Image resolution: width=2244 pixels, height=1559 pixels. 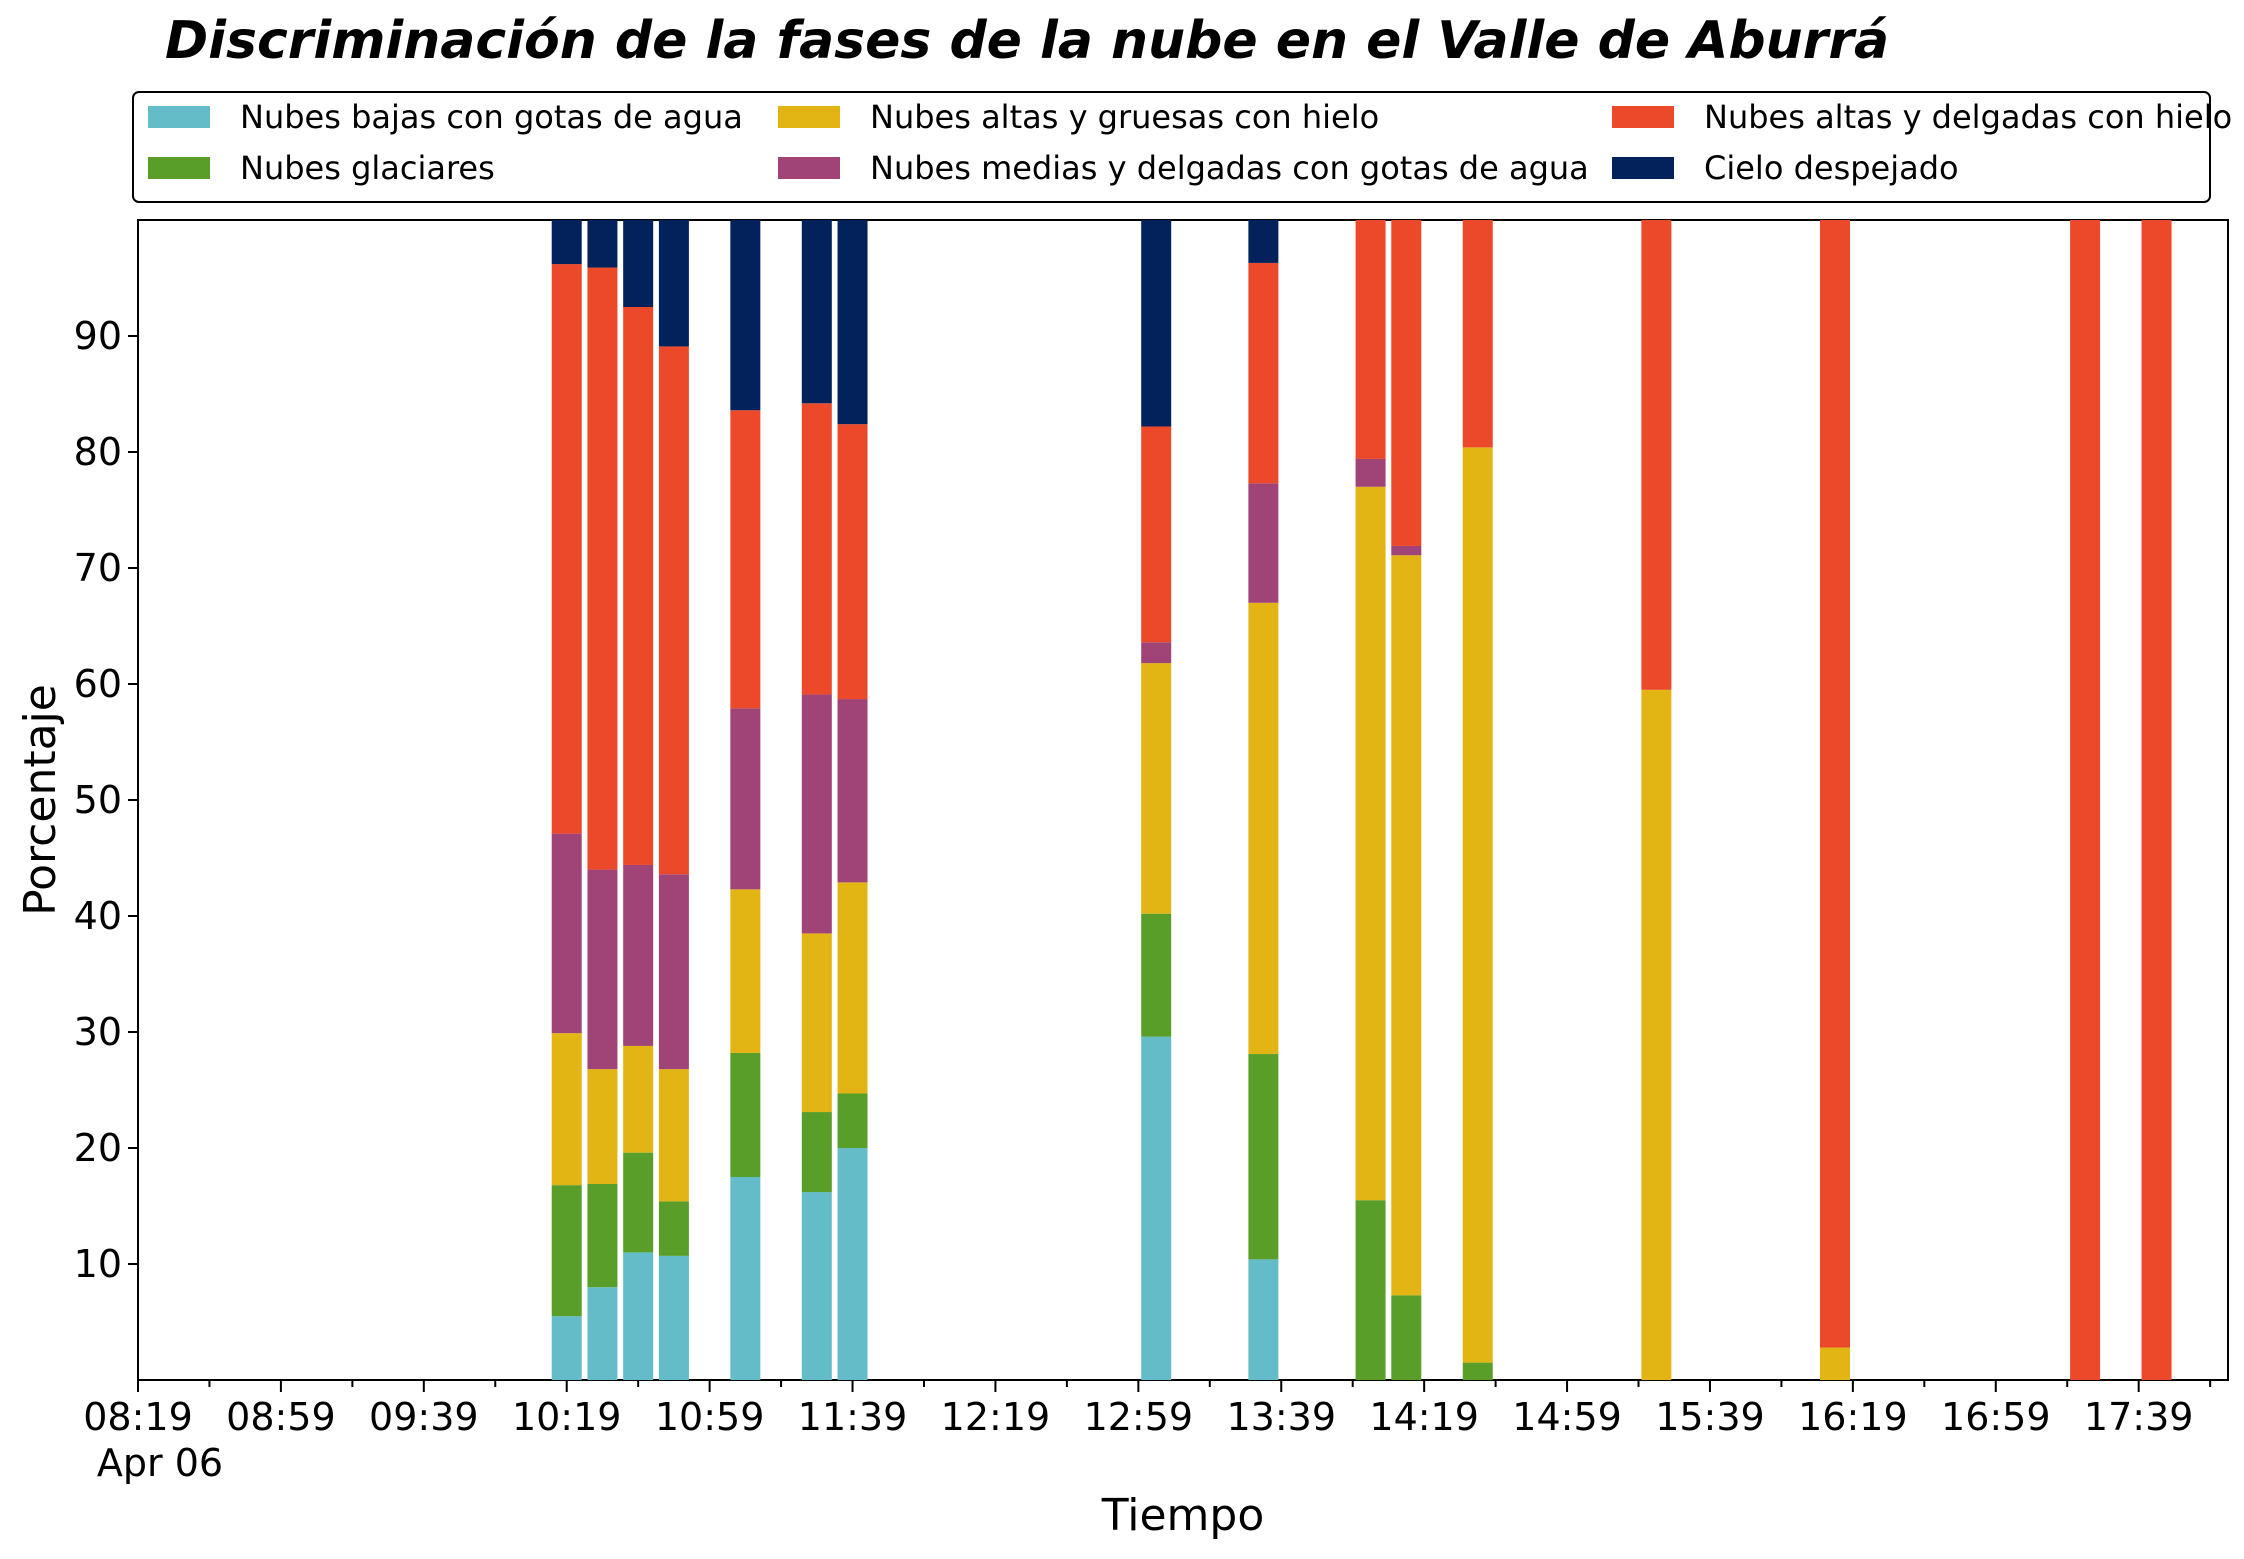 What do you see at coordinates (98, 684) in the screenshot?
I see `y-tick-label: 60` at bounding box center [98, 684].